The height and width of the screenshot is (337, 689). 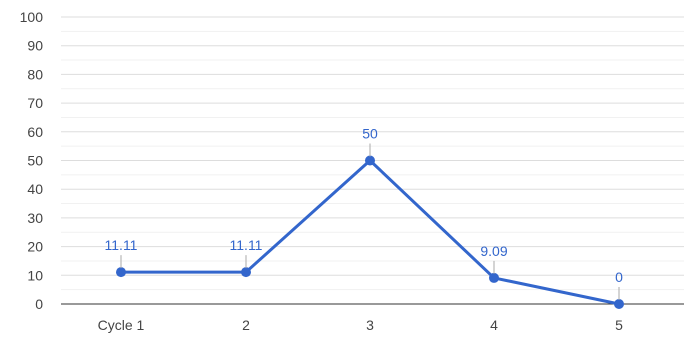 I want to click on x-tick-label: 4, so click(x=494, y=325).